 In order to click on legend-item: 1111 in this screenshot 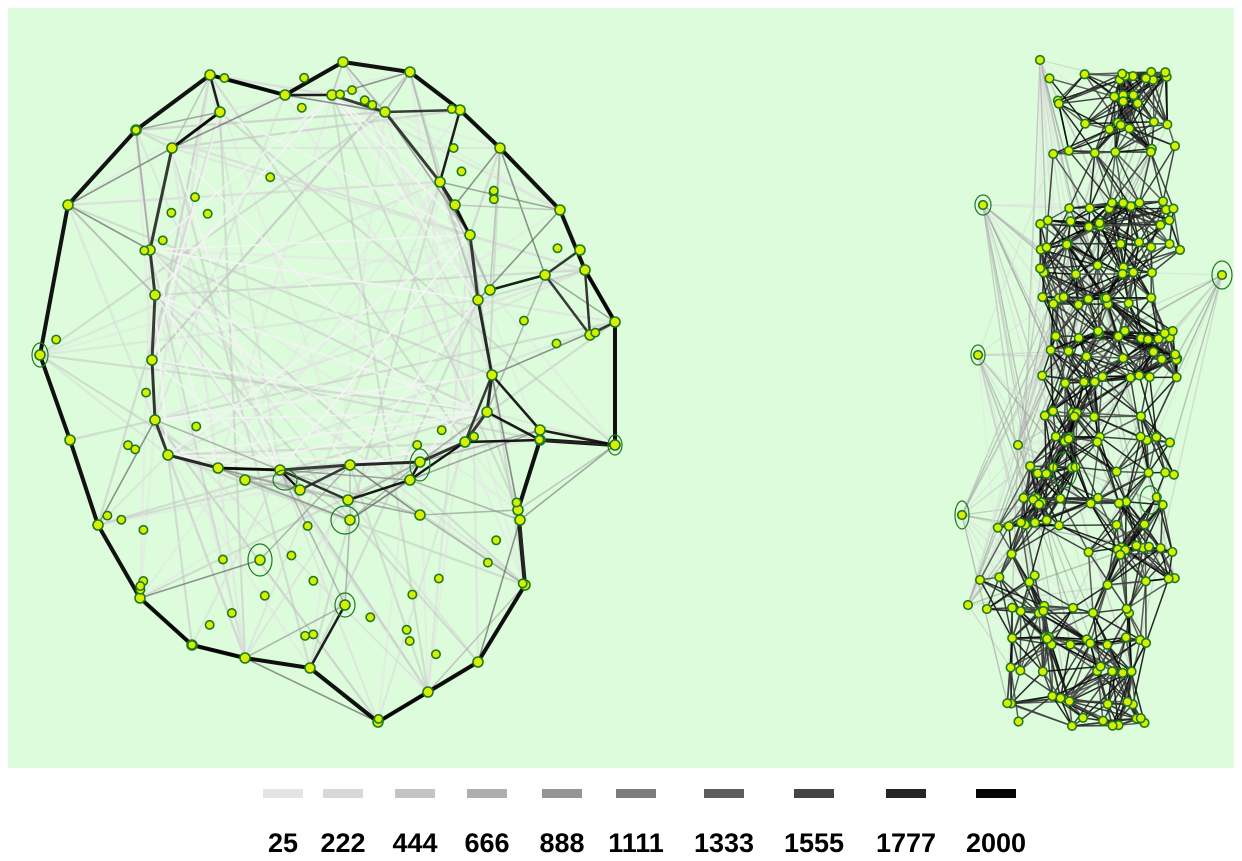, I will do `click(636, 819)`.